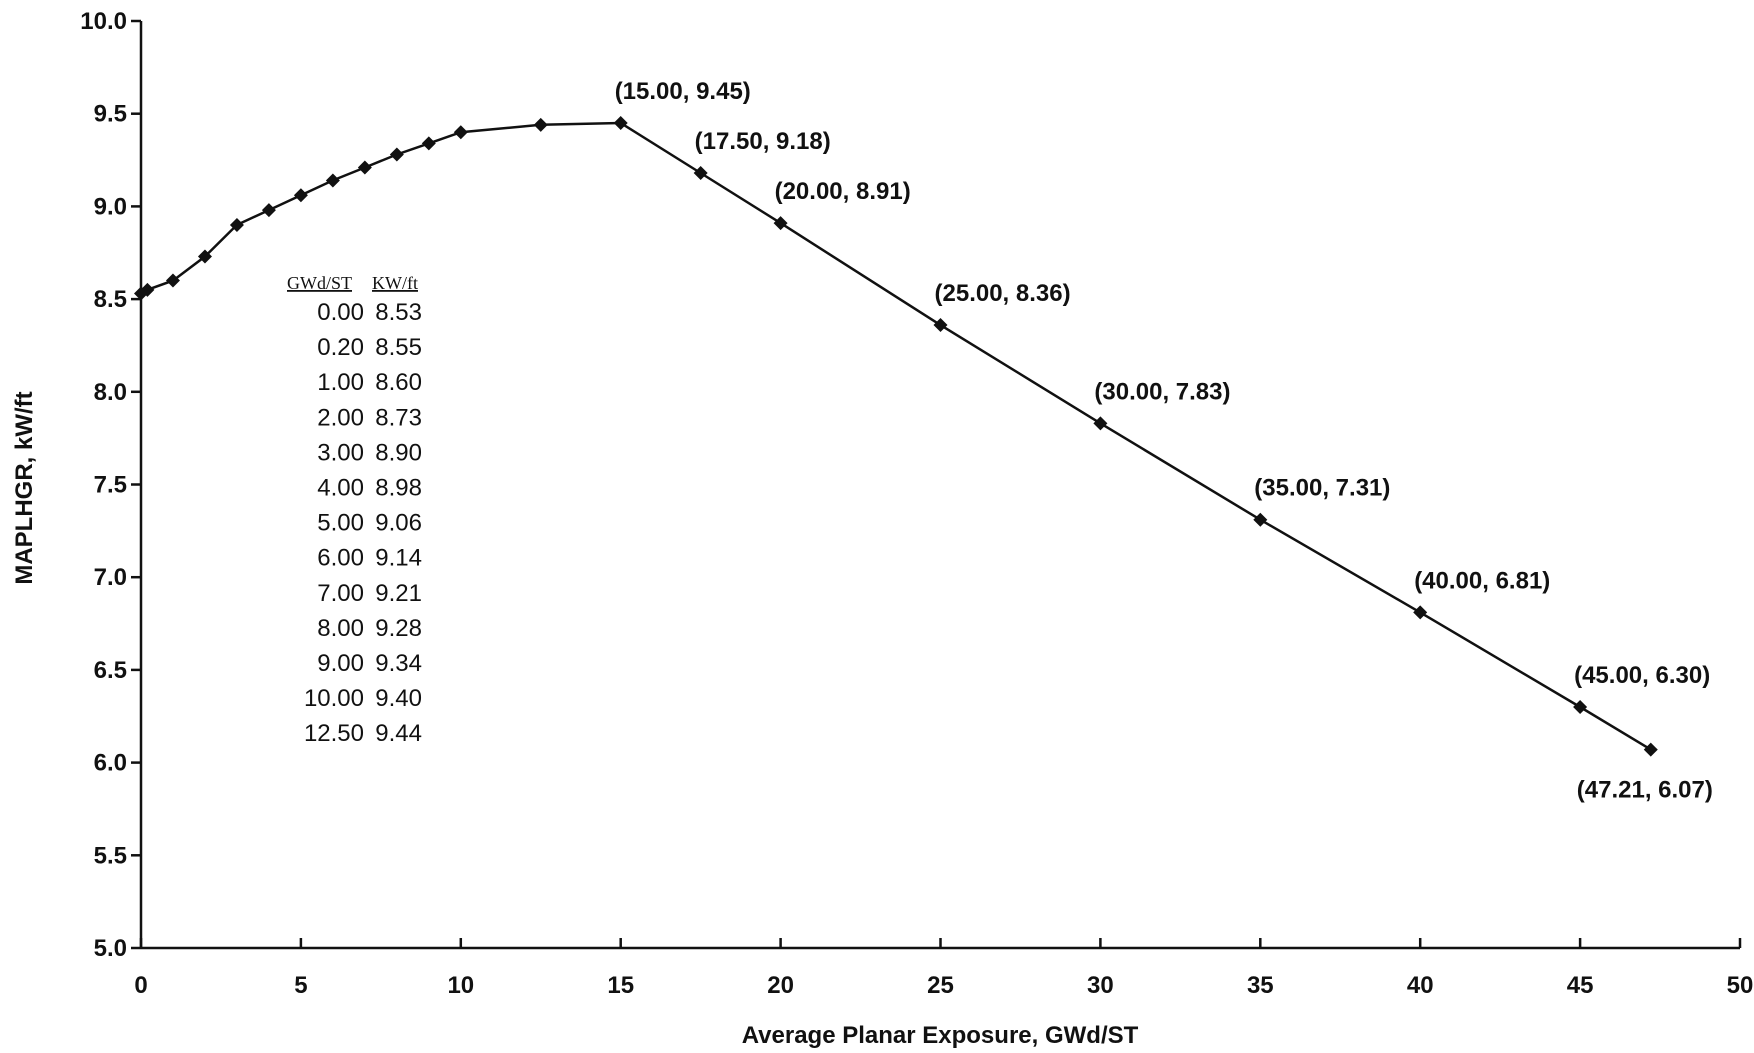 The width and height of the screenshot is (1754, 1053). What do you see at coordinates (340, 312) in the screenshot?
I see `table-cell-exposure: 0.00` at bounding box center [340, 312].